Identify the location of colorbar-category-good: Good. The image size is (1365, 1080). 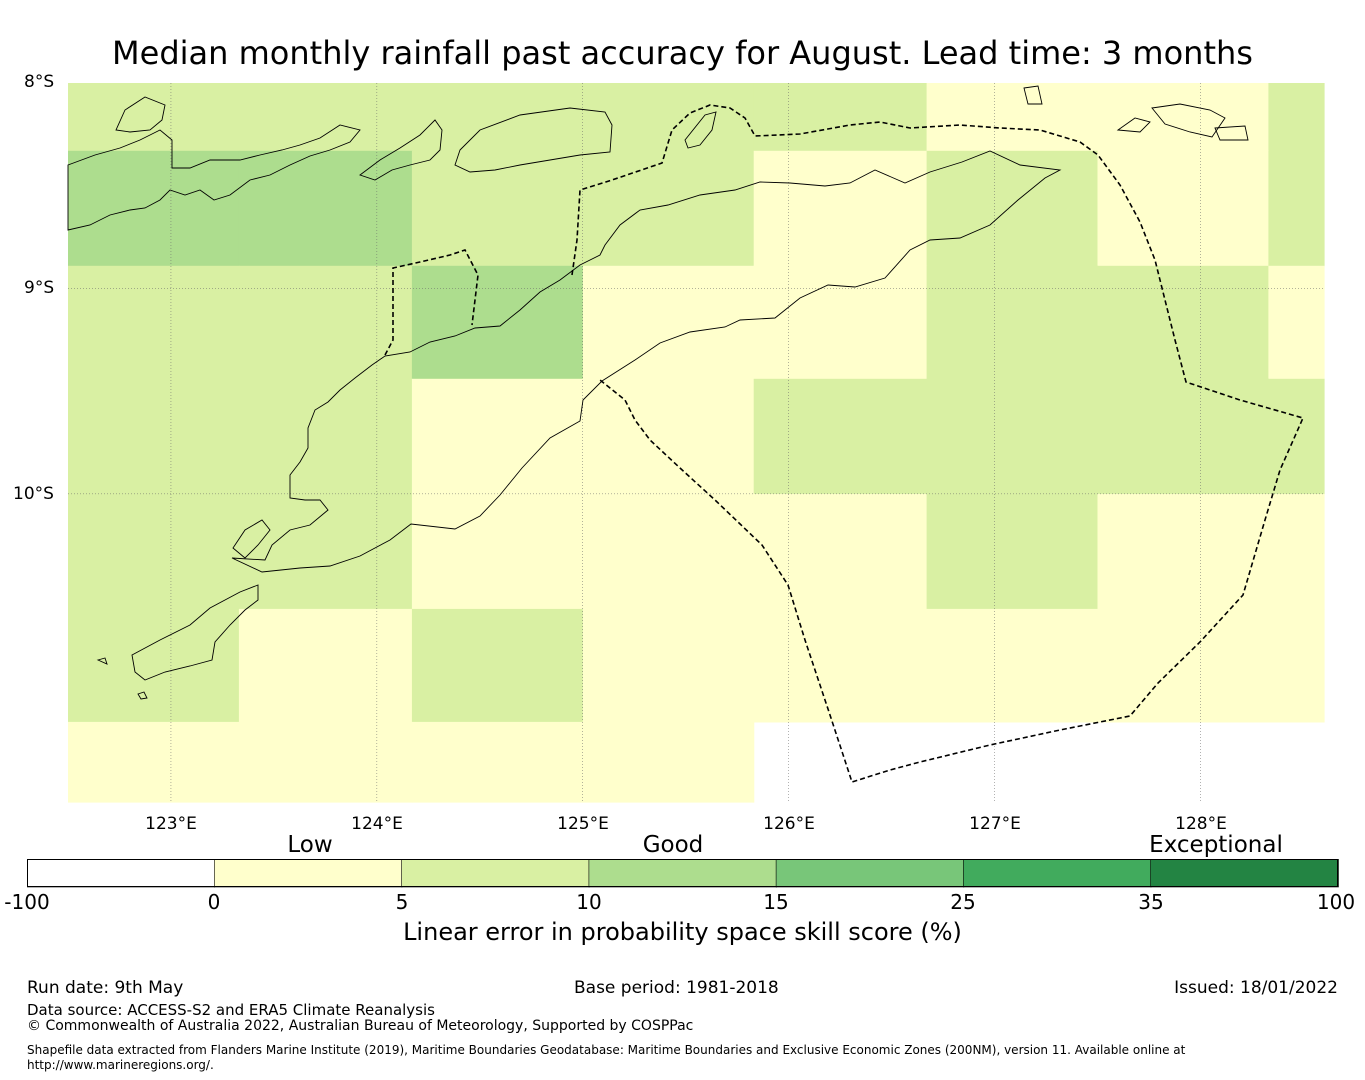
(673, 845).